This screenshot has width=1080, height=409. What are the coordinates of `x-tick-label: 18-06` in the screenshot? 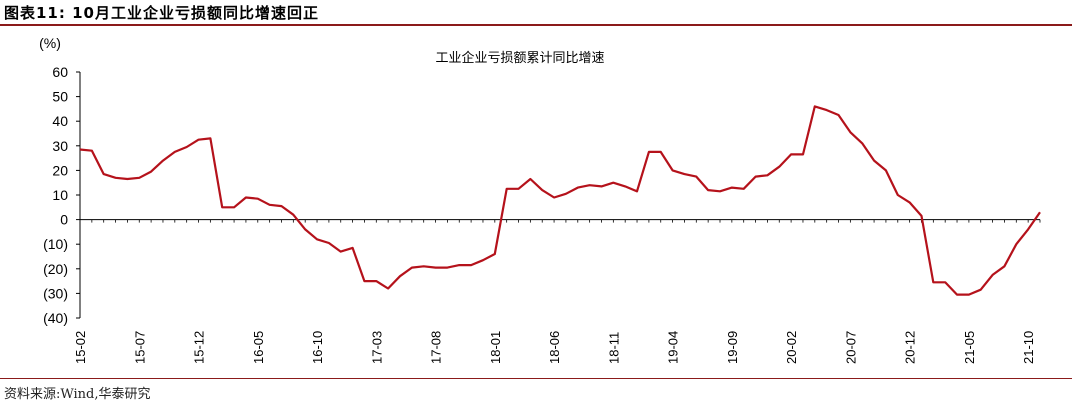 It's located at (554, 347).